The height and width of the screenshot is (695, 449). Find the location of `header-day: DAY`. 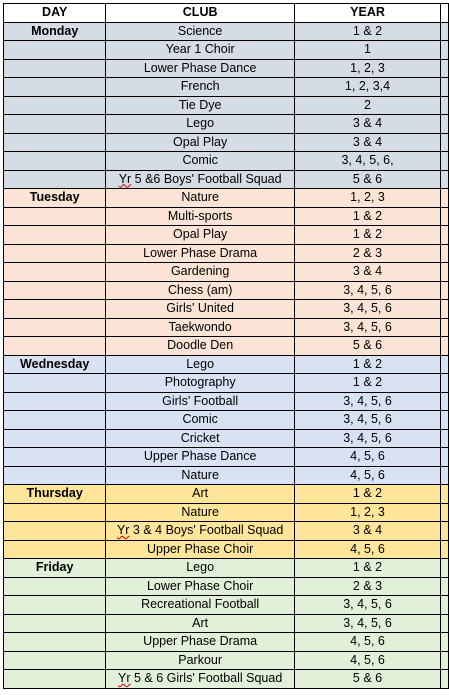

header-day: DAY is located at coordinates (54, 13).